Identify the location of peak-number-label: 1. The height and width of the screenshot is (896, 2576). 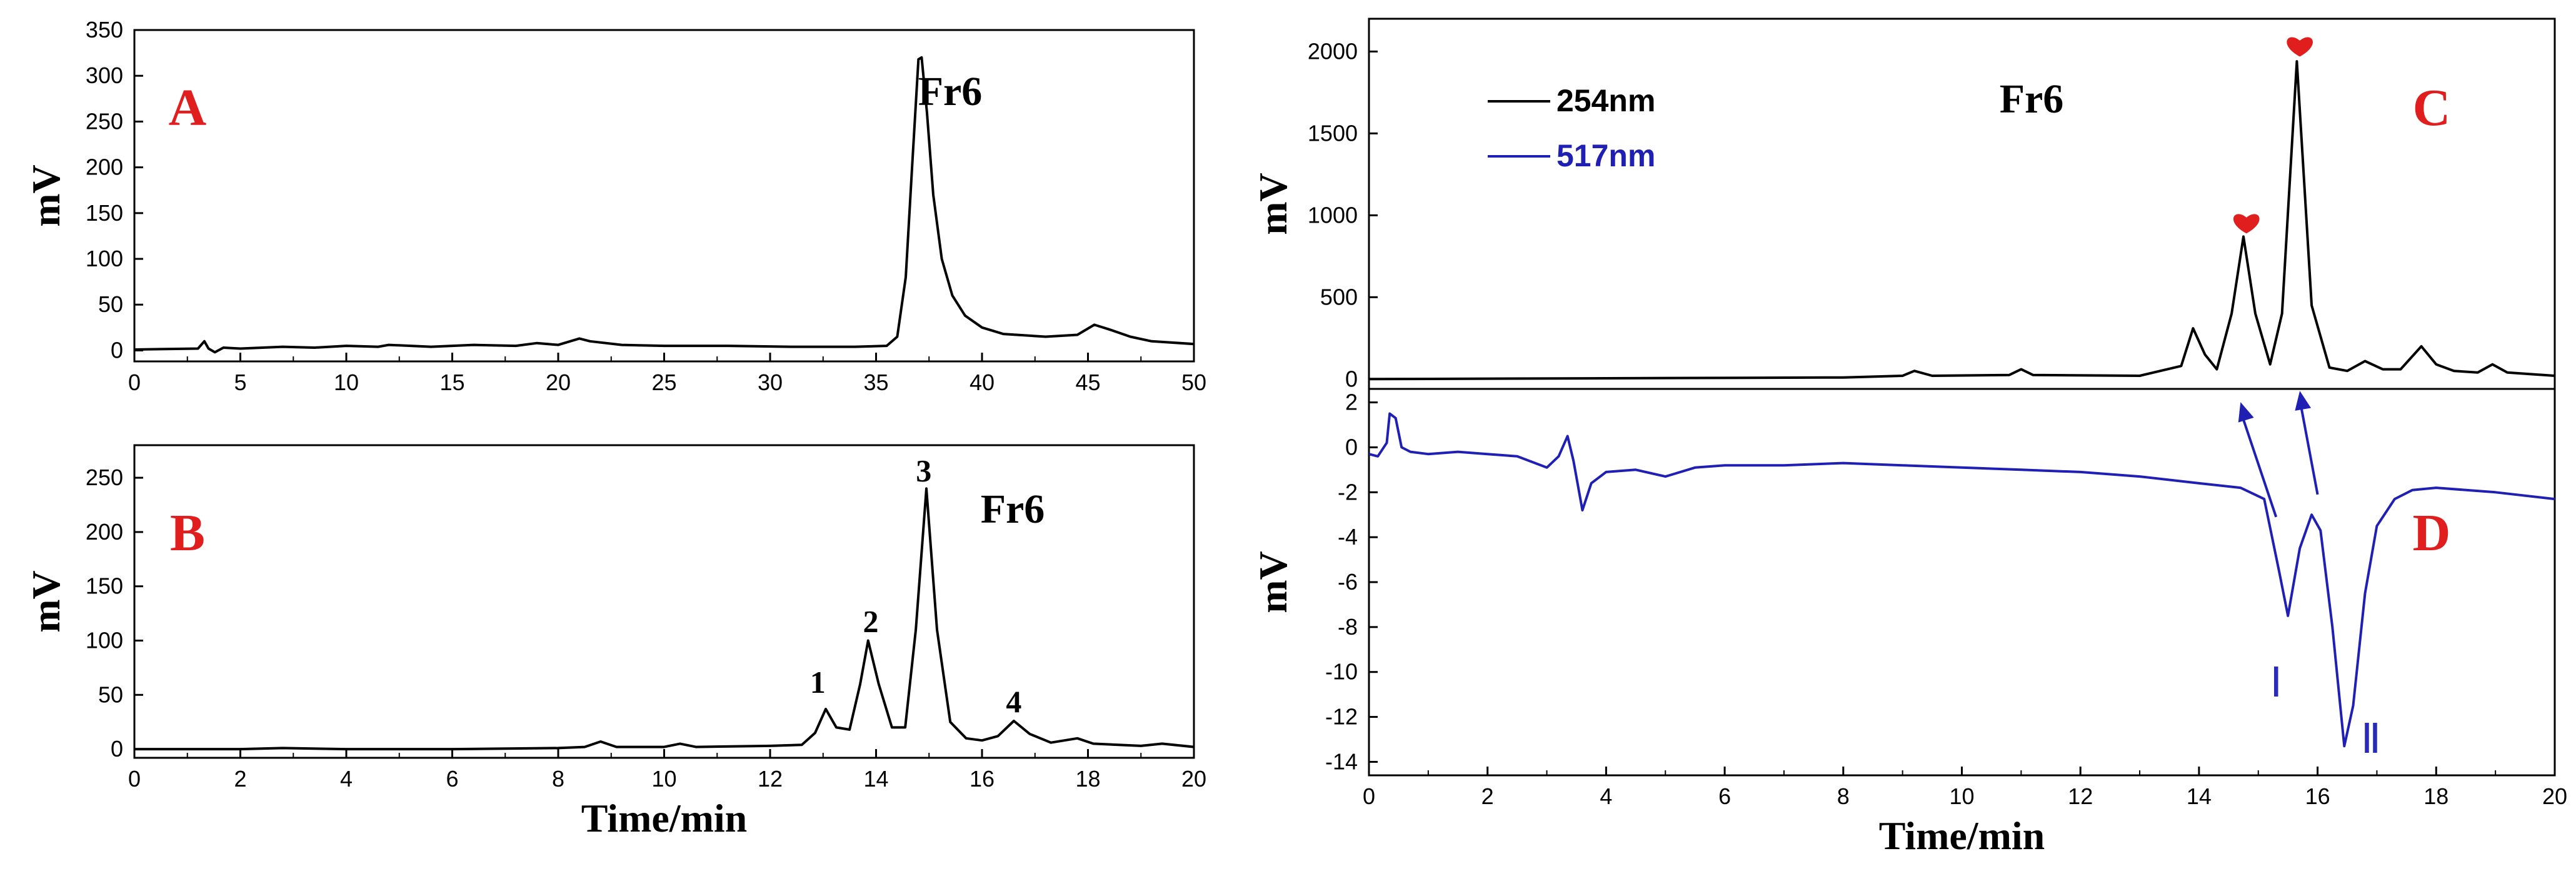
(818, 682).